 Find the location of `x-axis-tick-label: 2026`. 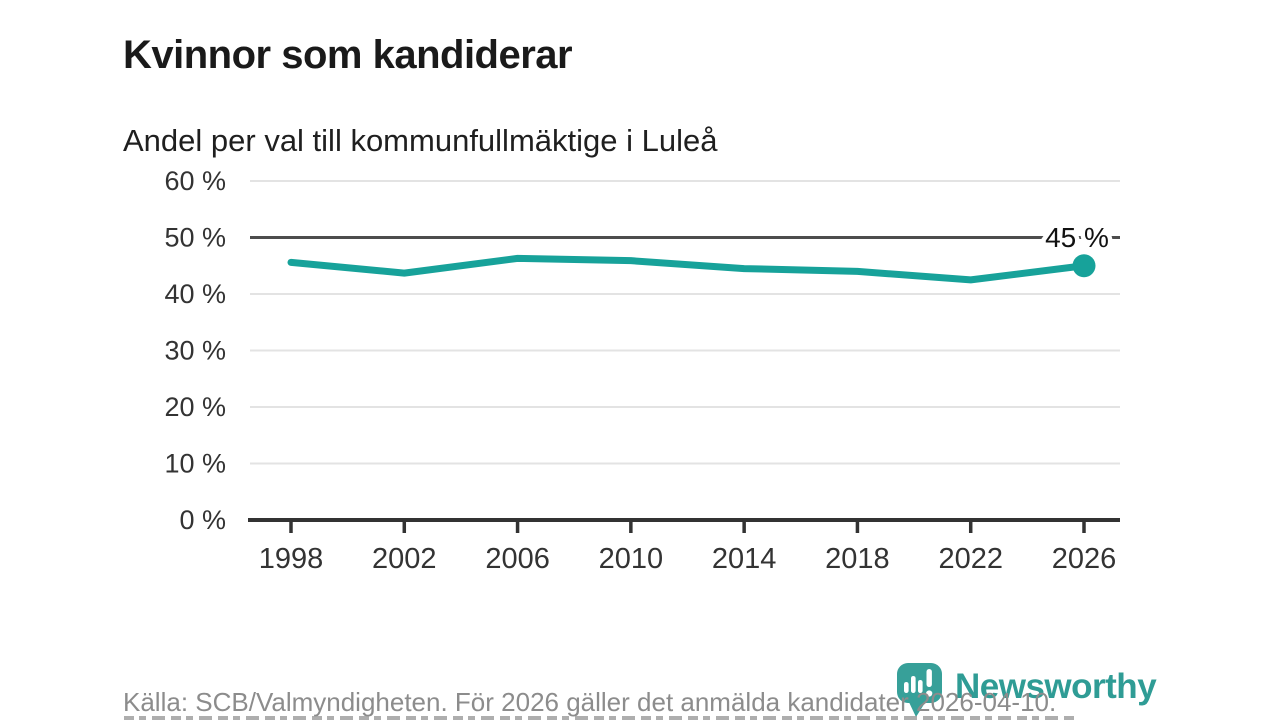

x-axis-tick-label: 2026 is located at coordinates (1084, 559).